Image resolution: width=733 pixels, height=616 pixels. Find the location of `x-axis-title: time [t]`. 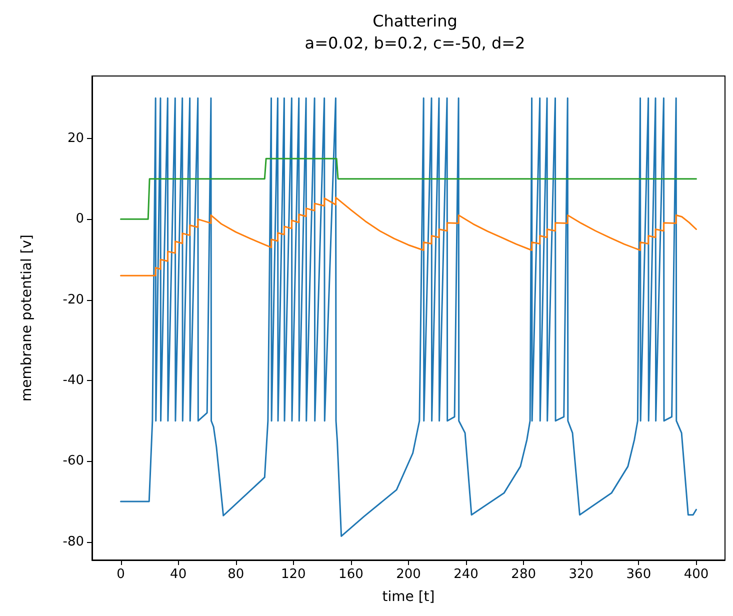

x-axis-title: time [t] is located at coordinates (408, 597).